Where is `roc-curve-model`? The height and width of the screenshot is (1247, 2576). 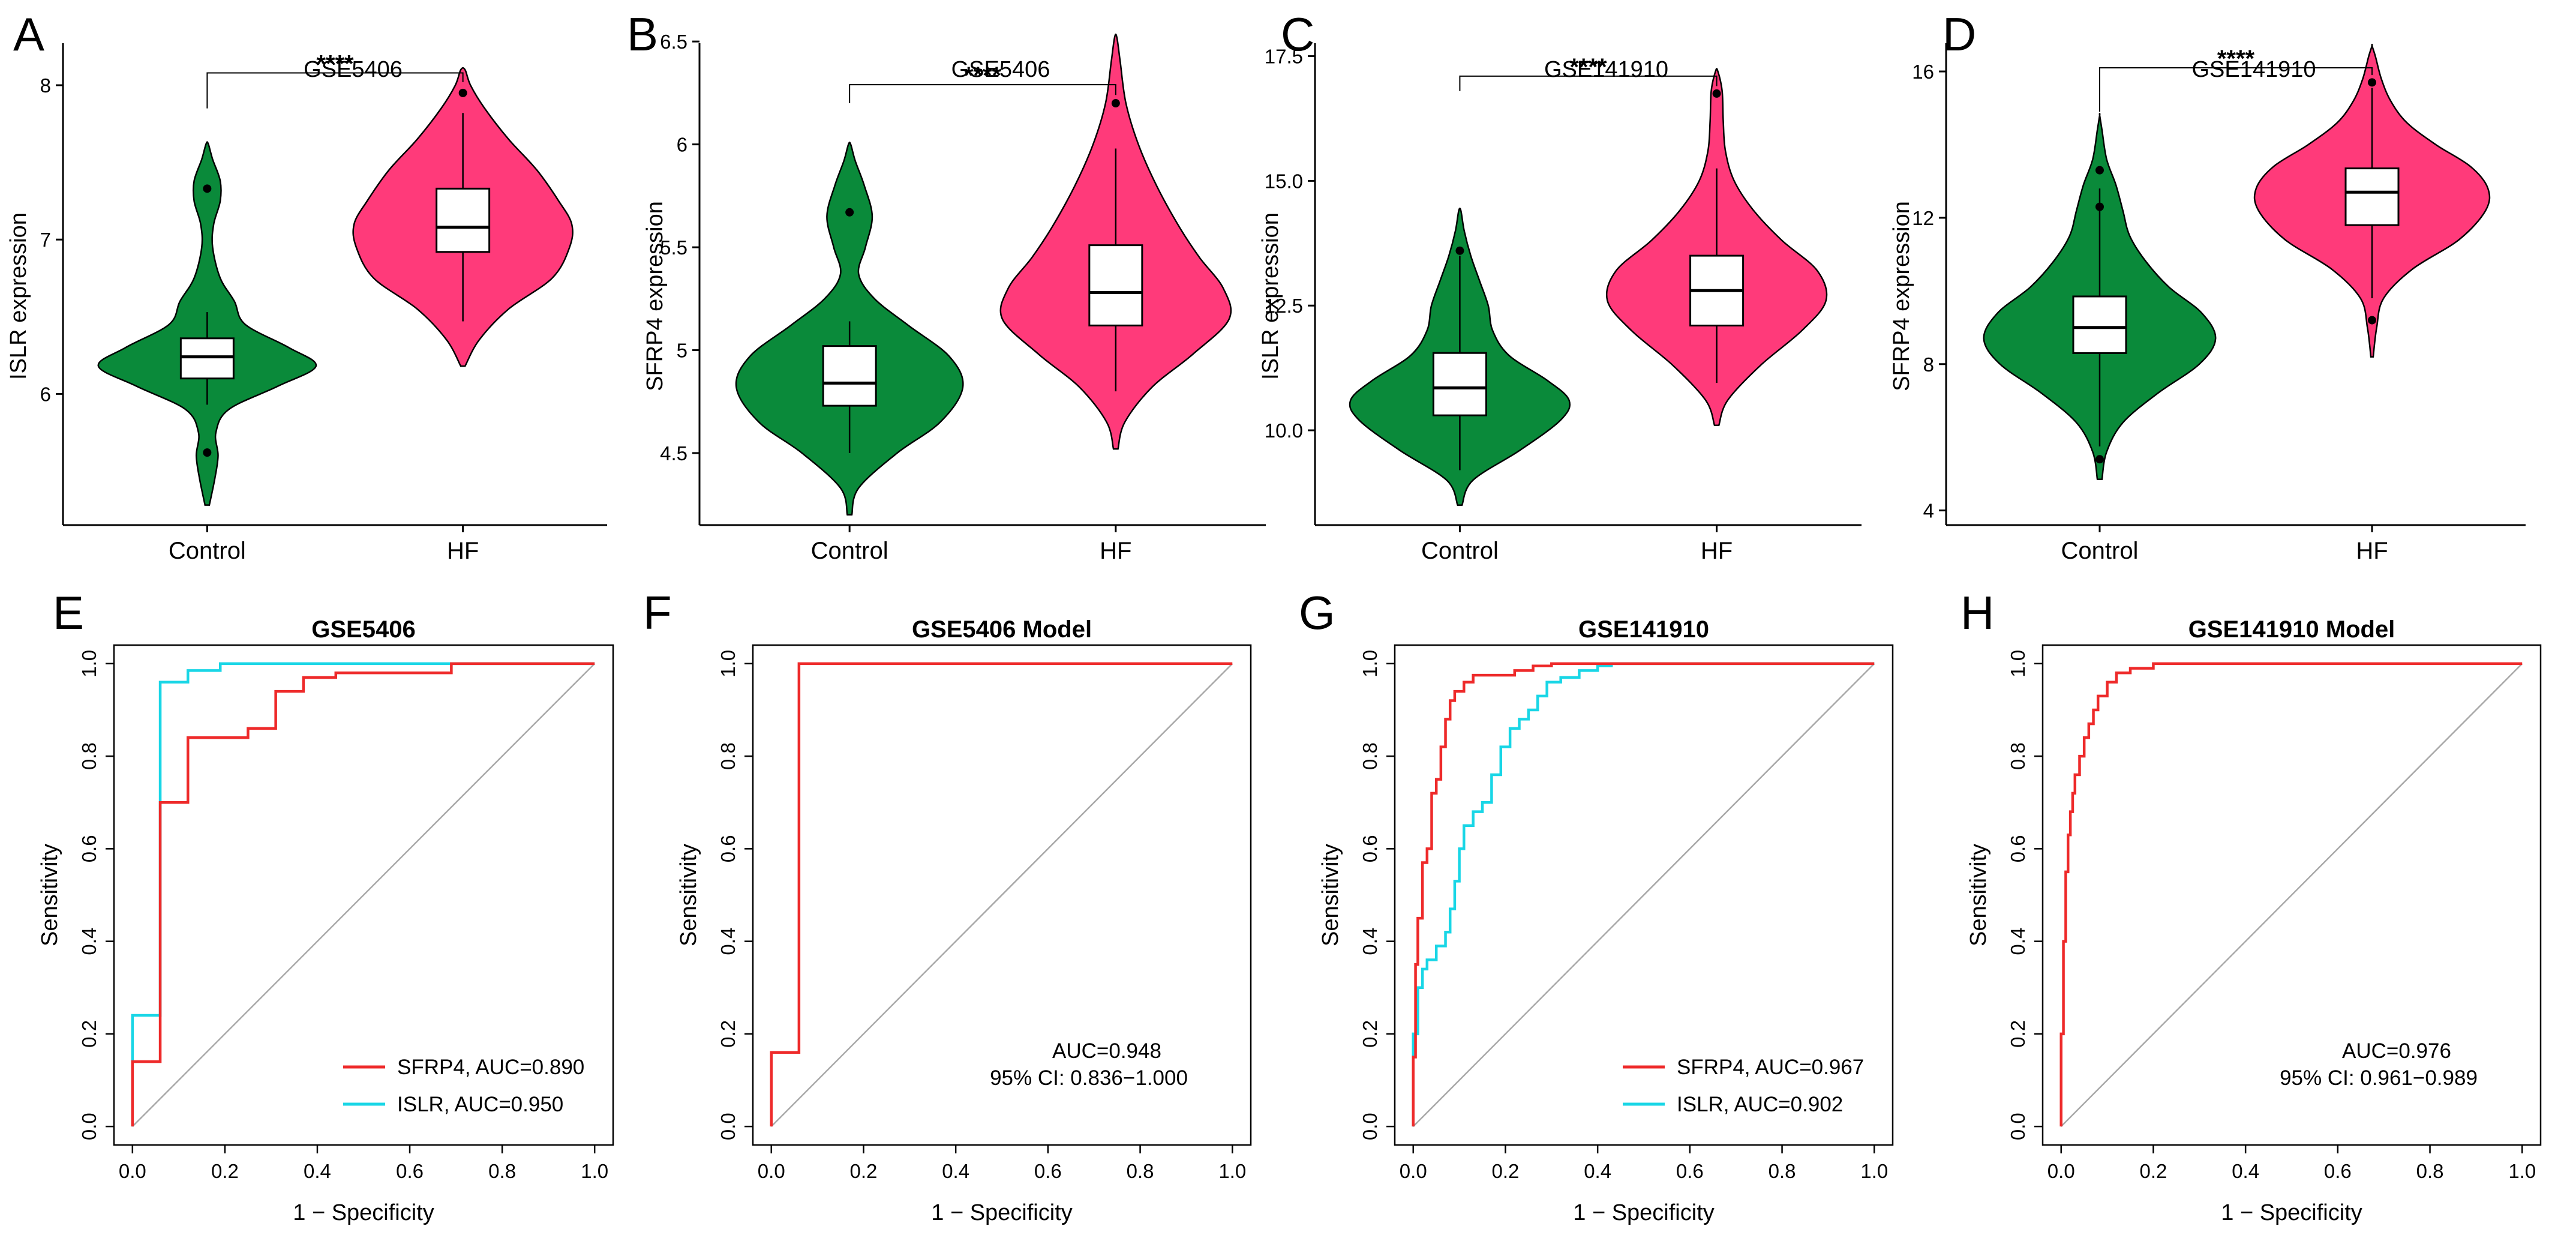 roc-curve-model is located at coordinates (1002, 894).